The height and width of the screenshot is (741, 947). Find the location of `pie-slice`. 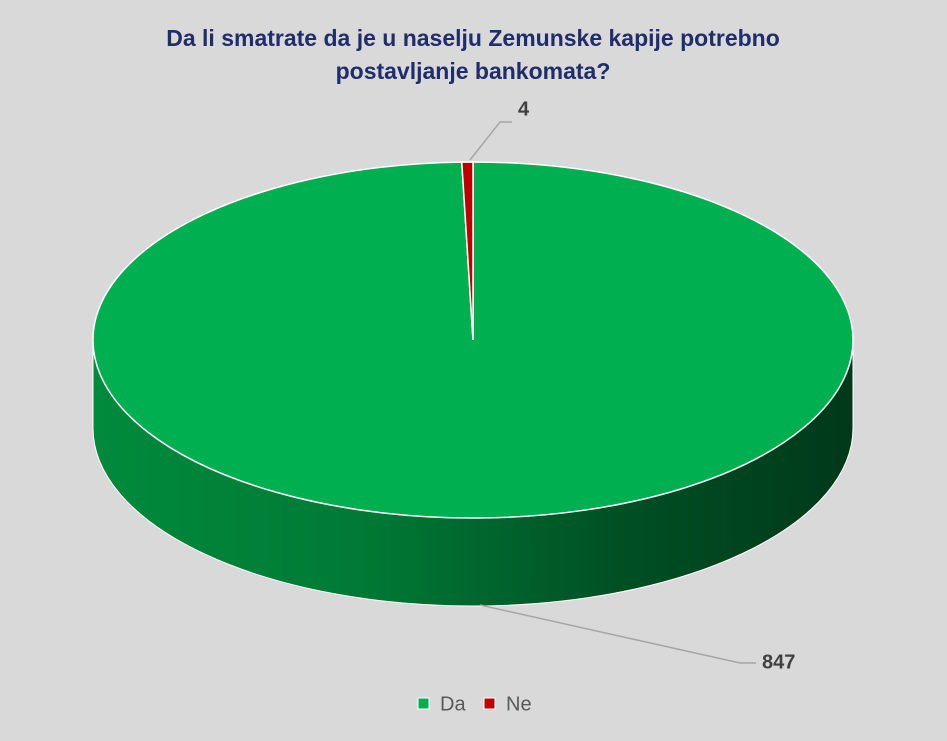

pie-slice is located at coordinates (467, 251).